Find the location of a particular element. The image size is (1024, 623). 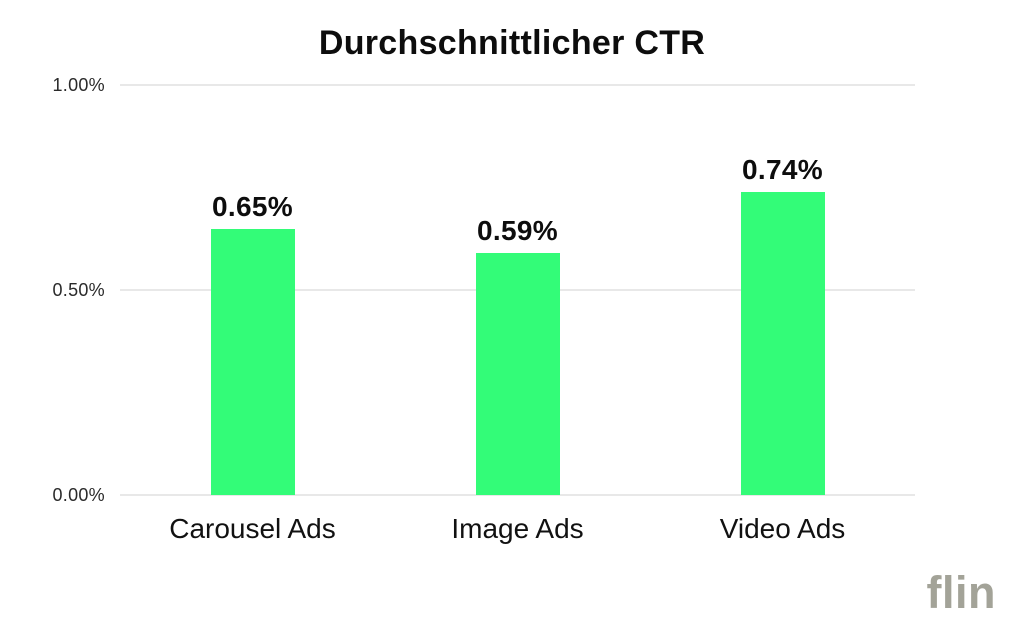

bar-image-ads is located at coordinates (517, 374).